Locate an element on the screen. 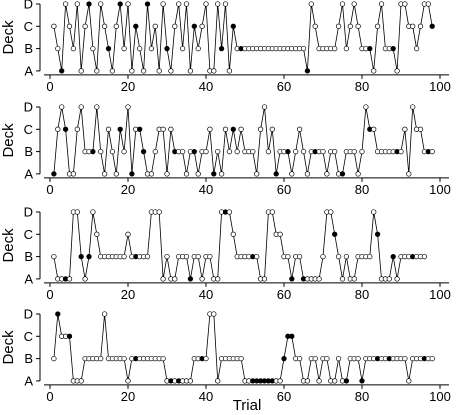 The width and height of the screenshot is (461, 415). y-tick-label-d: D is located at coordinates (28, 212).